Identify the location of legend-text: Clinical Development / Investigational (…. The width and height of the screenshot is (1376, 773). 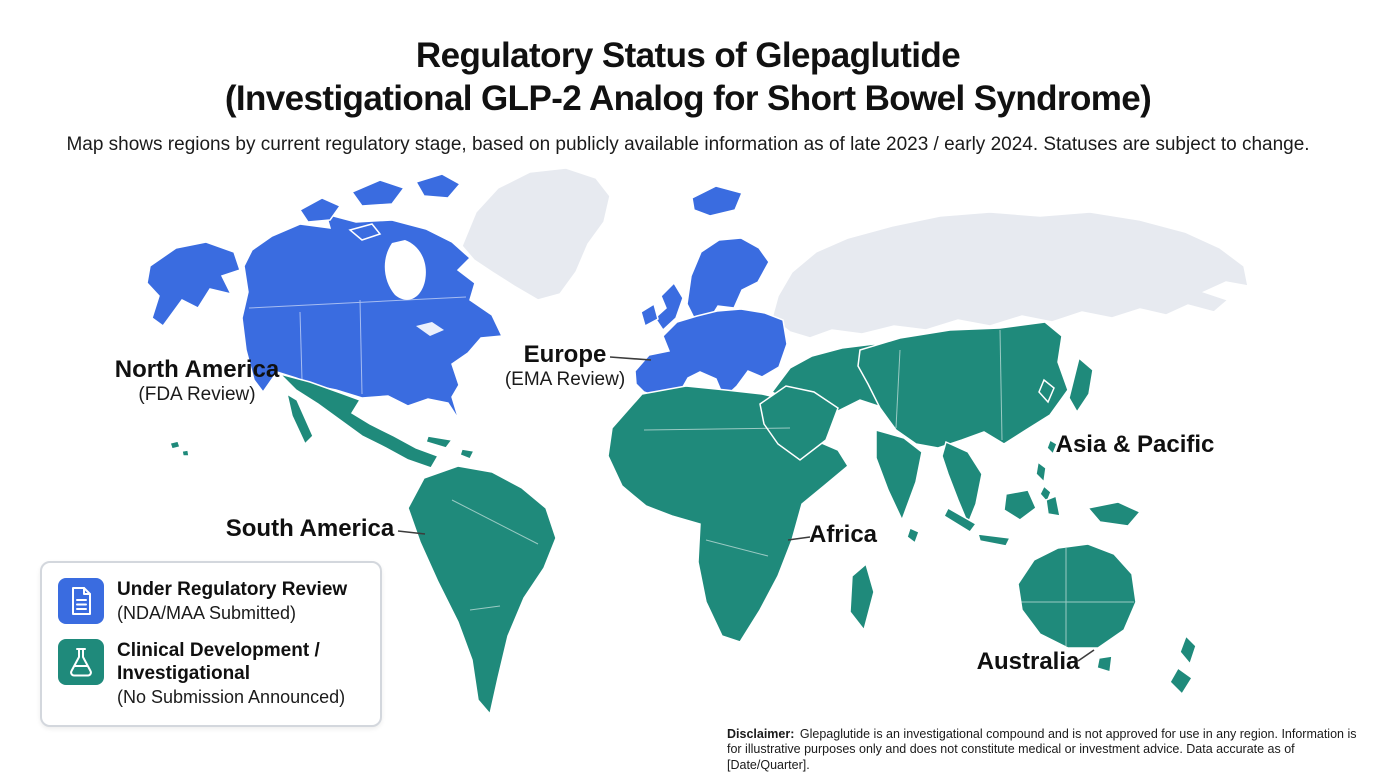
(232, 673).